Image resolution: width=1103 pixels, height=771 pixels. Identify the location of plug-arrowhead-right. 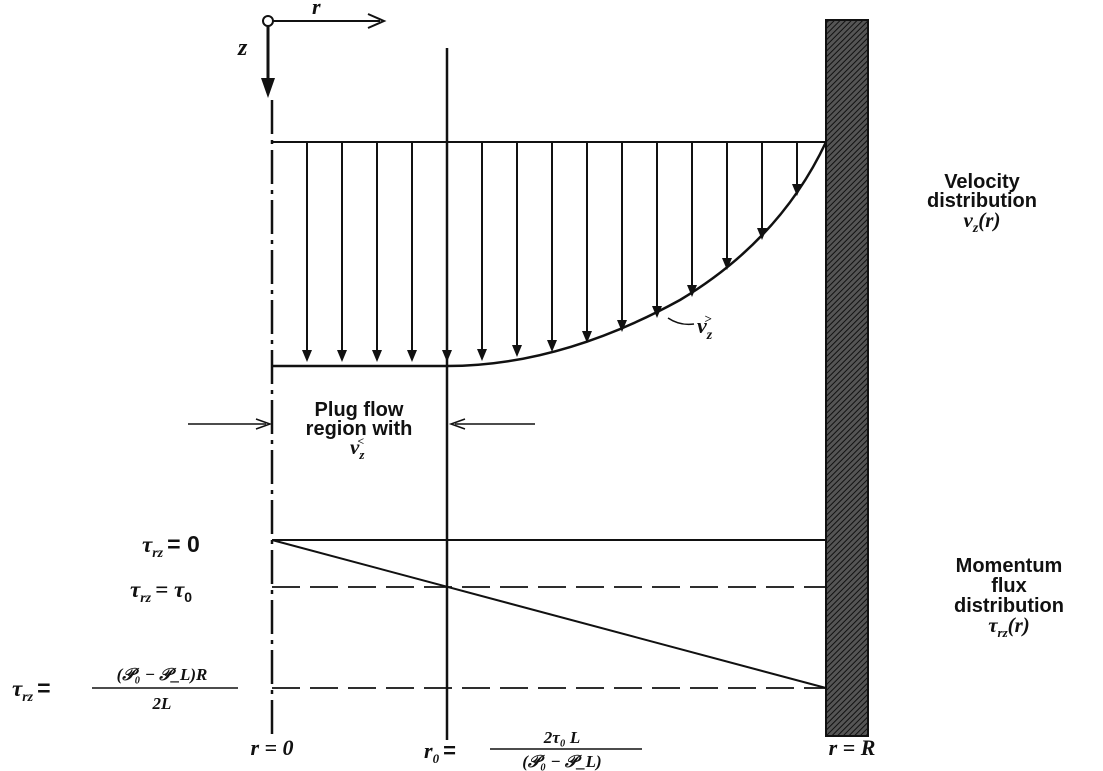
(457, 424).